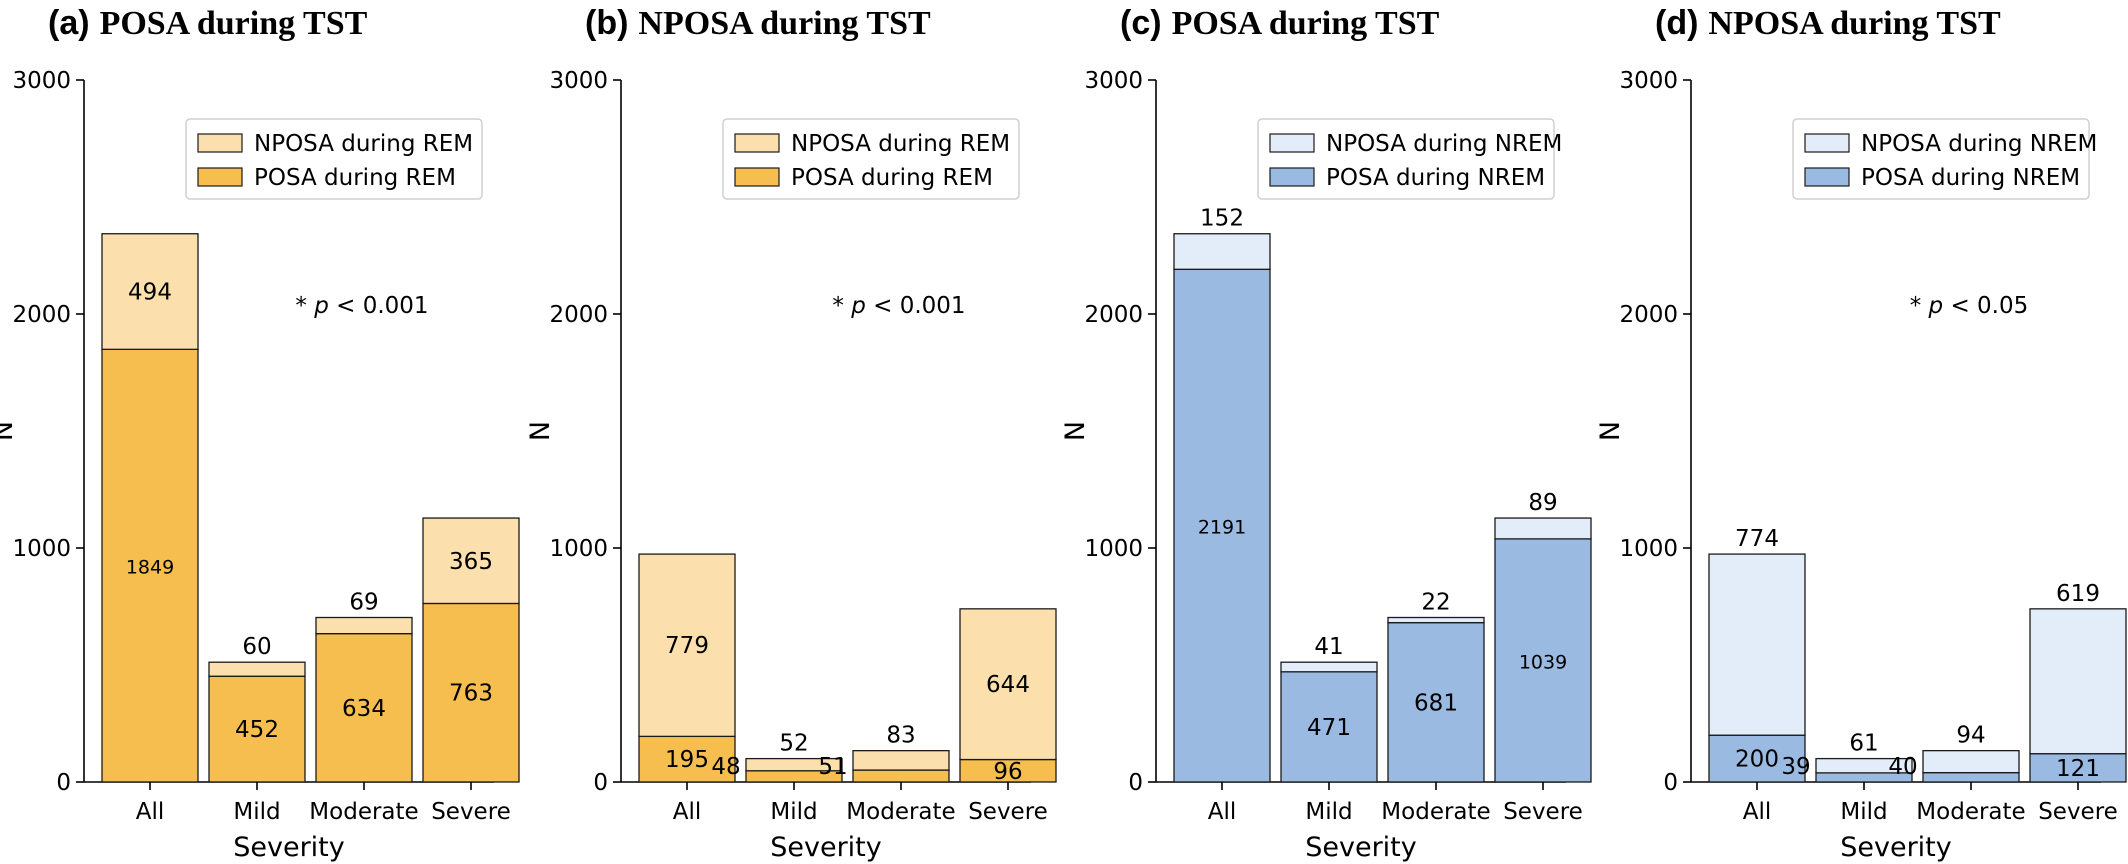 The height and width of the screenshot is (864, 2128). Describe the element at coordinates (900, 144) in the screenshot. I see `legend-label-nposa: NPOSA during REM` at that location.